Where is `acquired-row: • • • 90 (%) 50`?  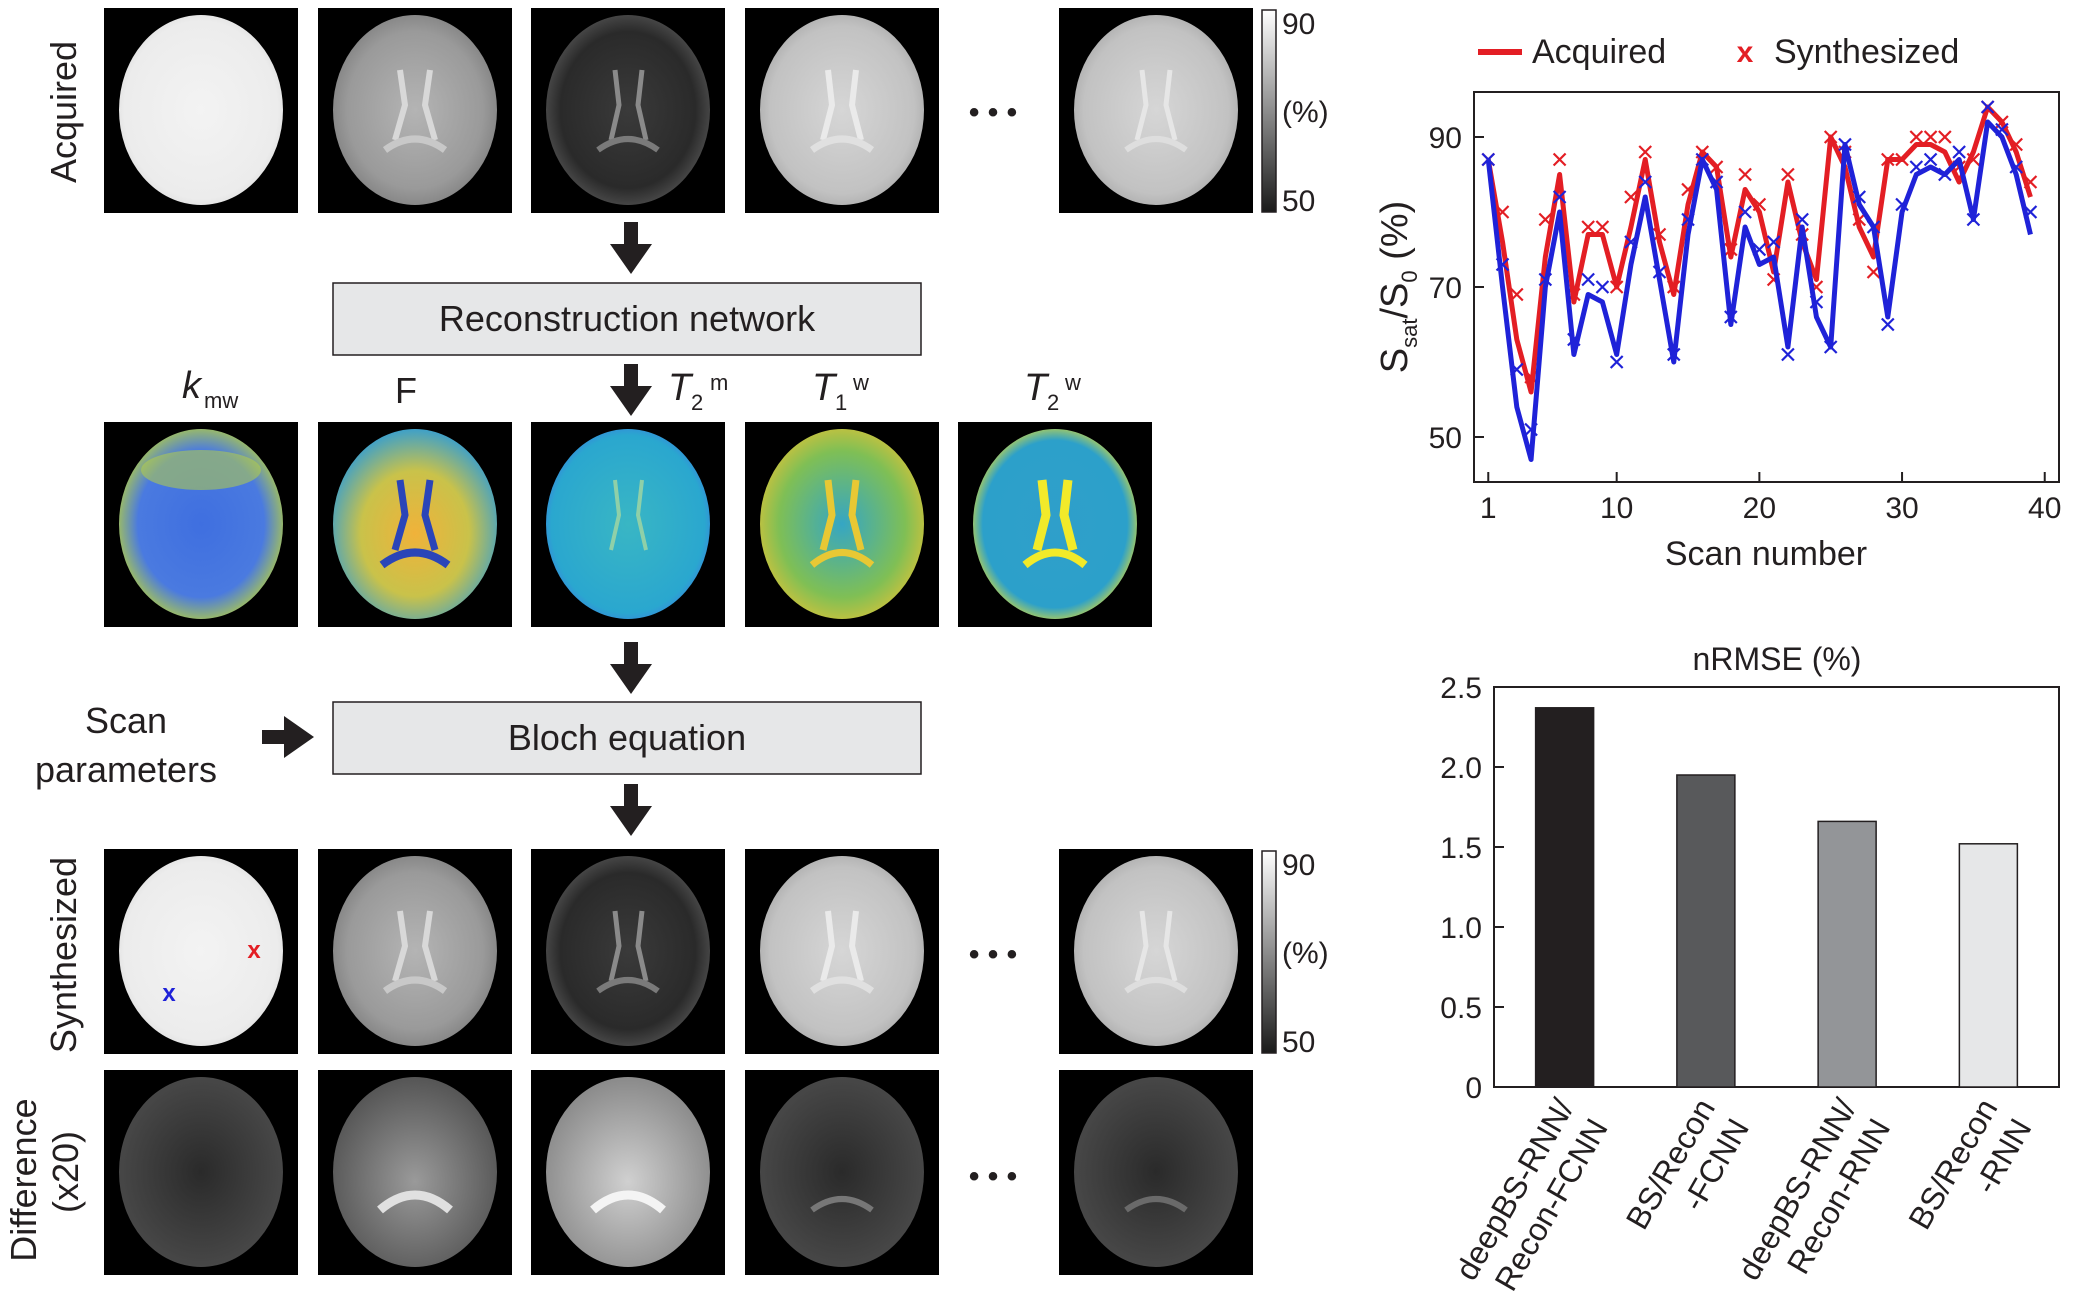 acquired-row: • • • 90 (%) 50 is located at coordinates (716, 113).